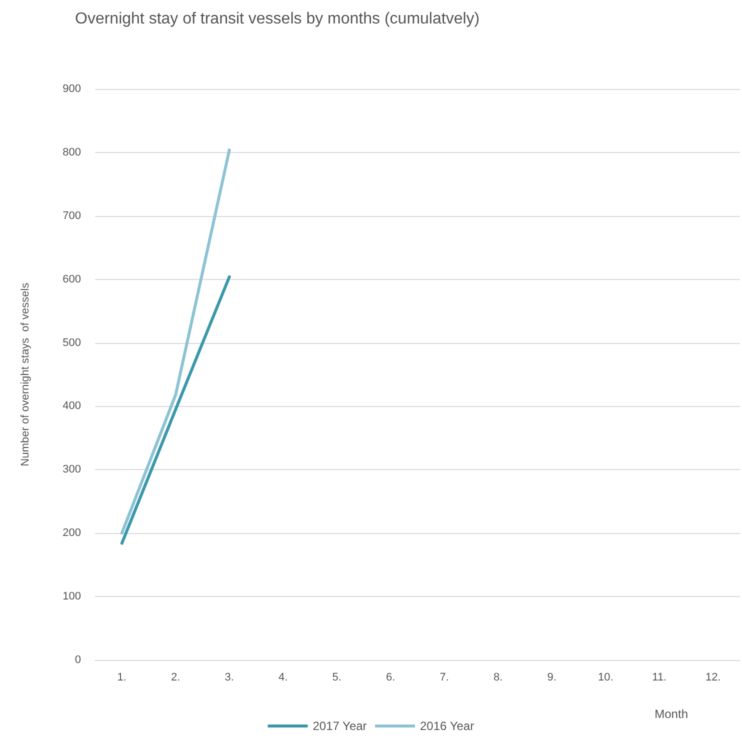  I want to click on x-tick-label: 2., so click(175, 678).